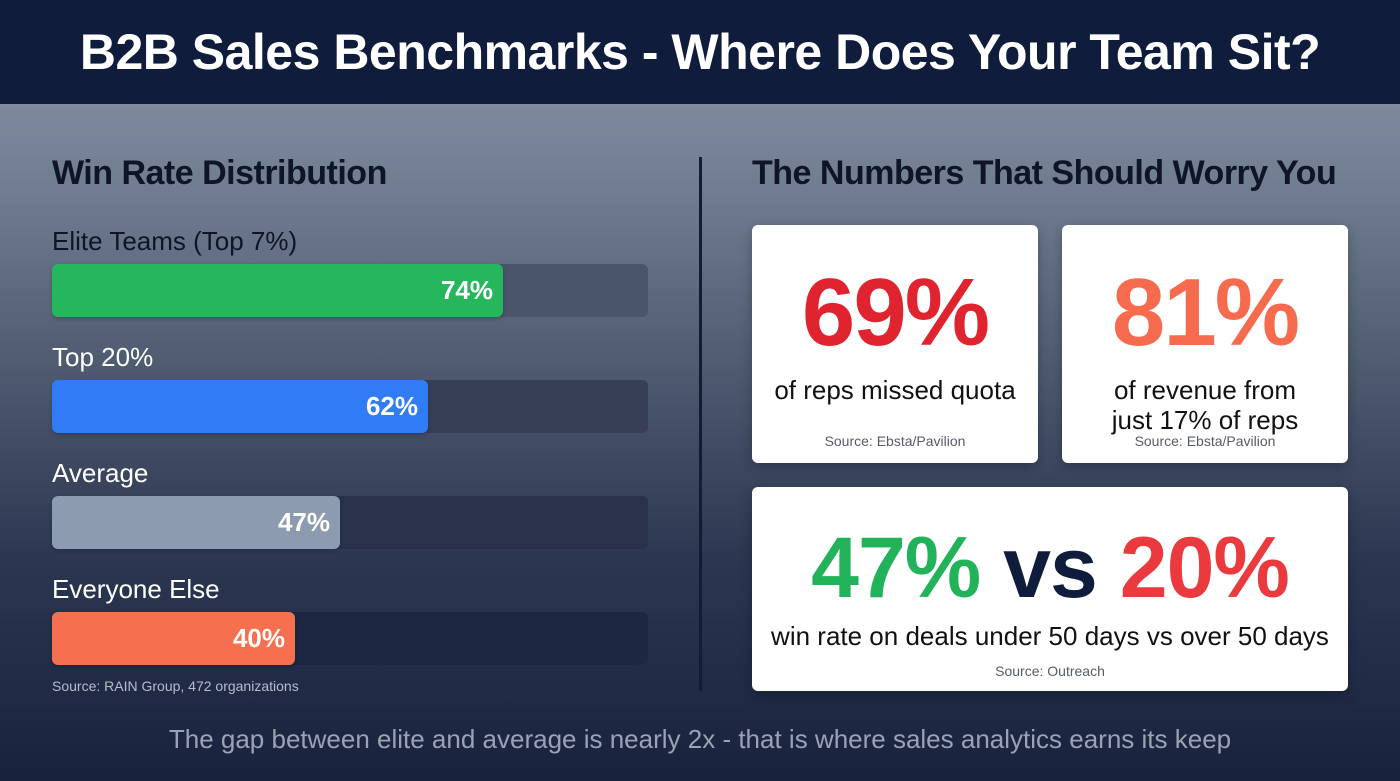 This screenshot has height=781, width=1400. Describe the element at coordinates (277, 290) in the screenshot. I see `bar-fill-elite: 74%` at that location.